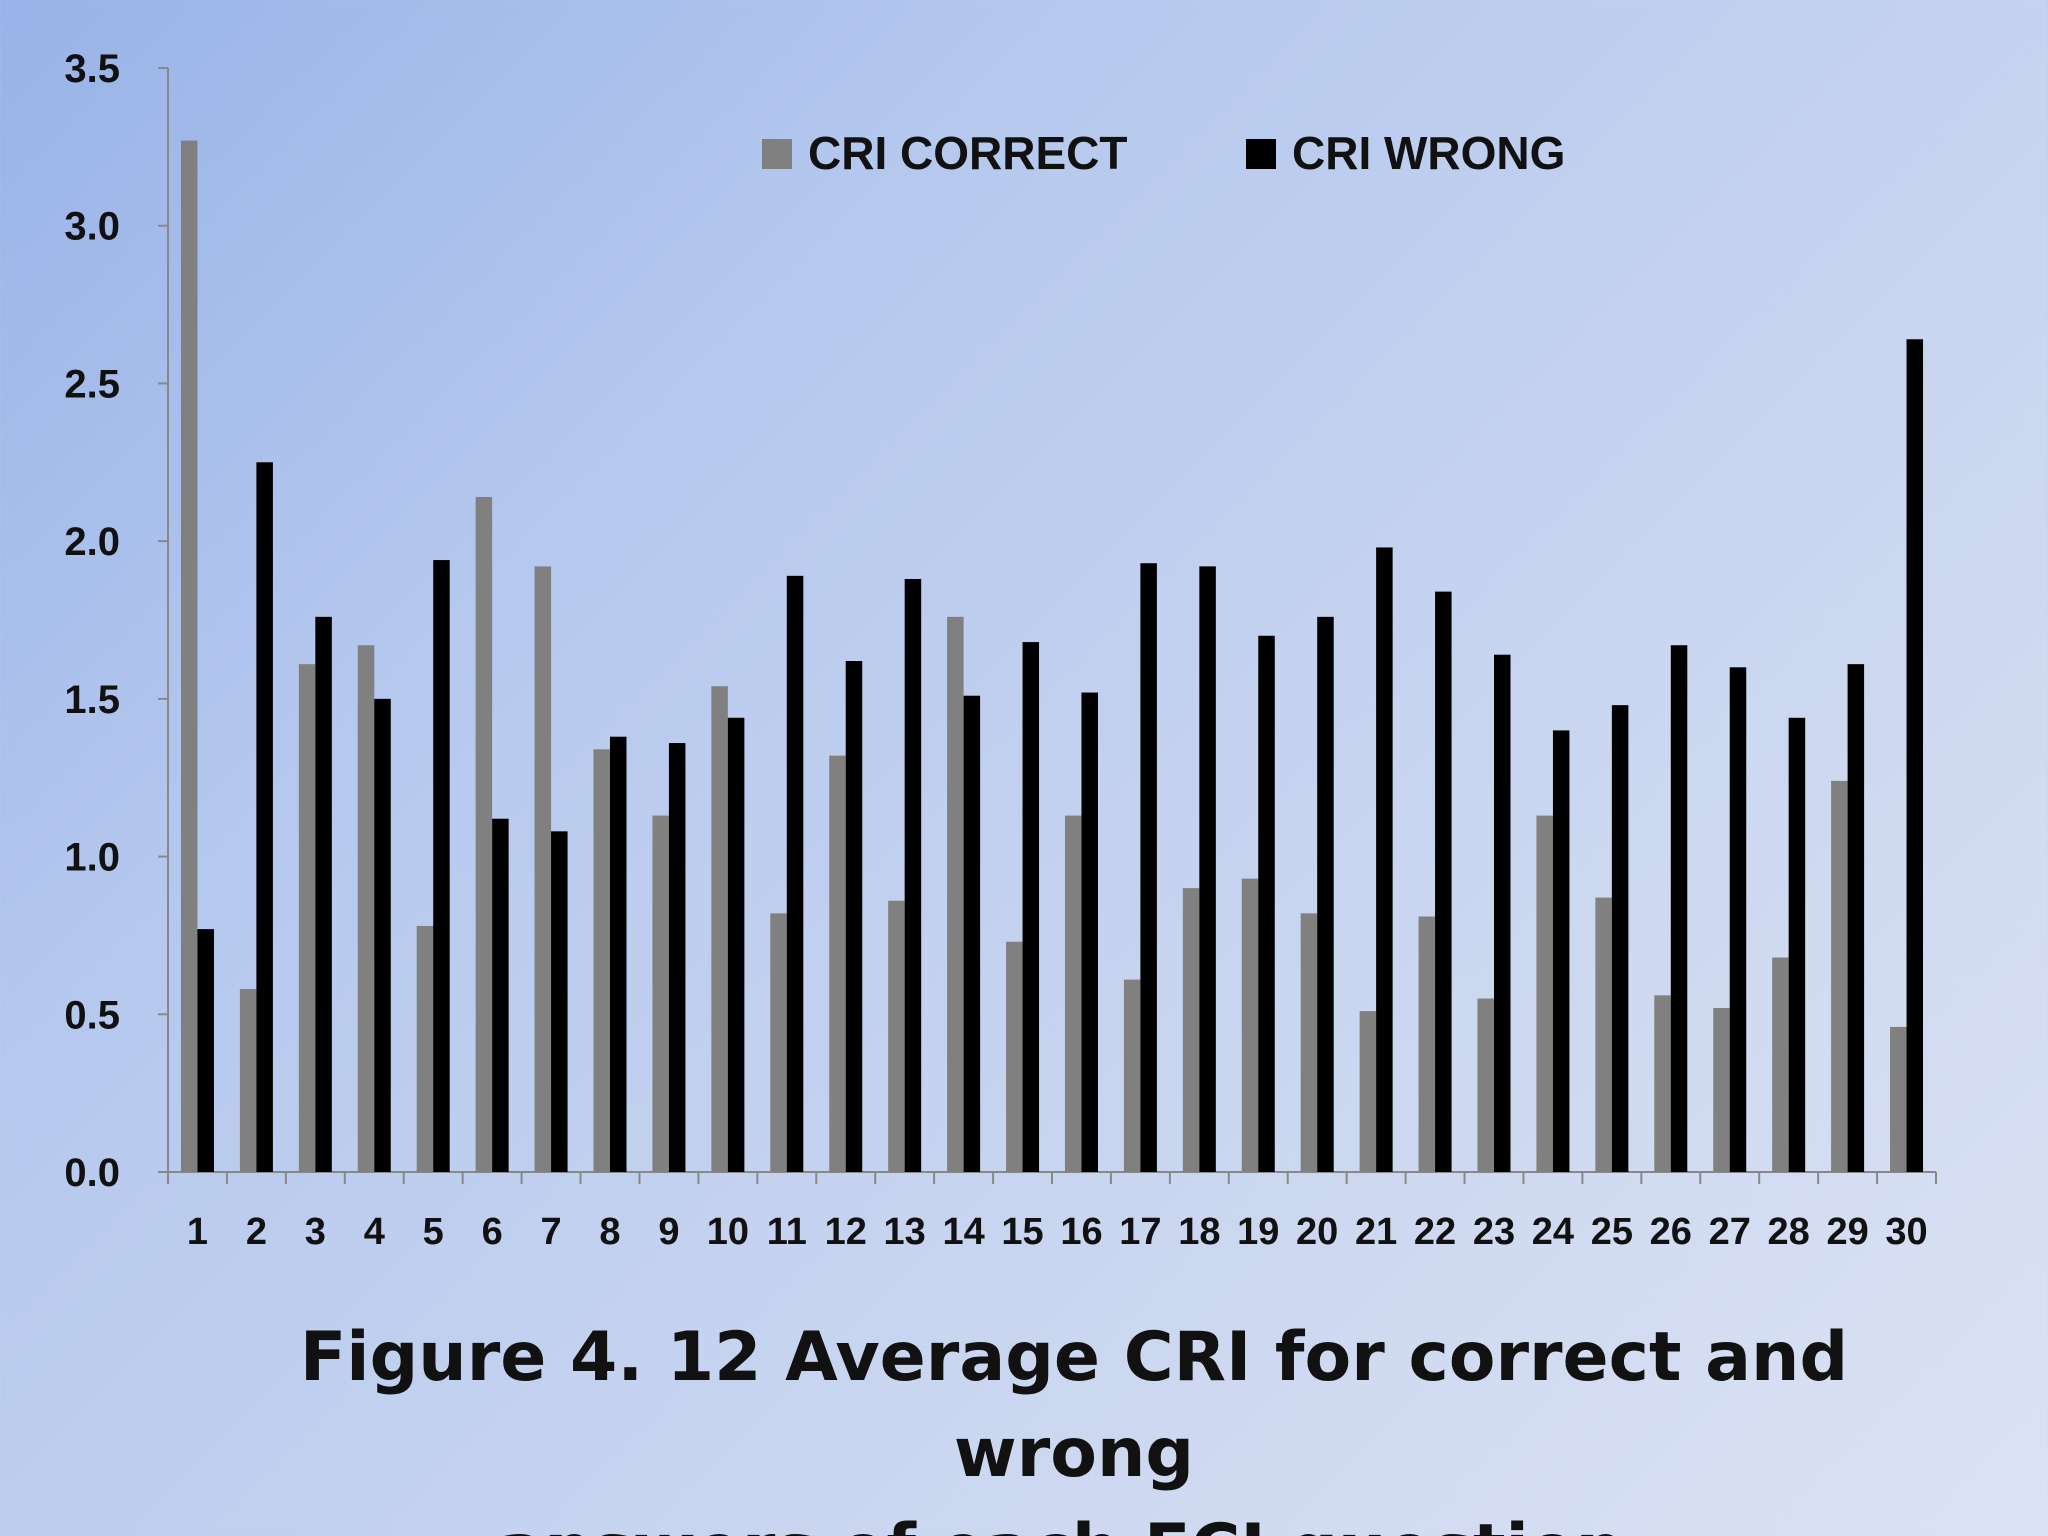 This screenshot has width=2048, height=1536. What do you see at coordinates (197, 1232) in the screenshot?
I see `x-tick-label: 1` at bounding box center [197, 1232].